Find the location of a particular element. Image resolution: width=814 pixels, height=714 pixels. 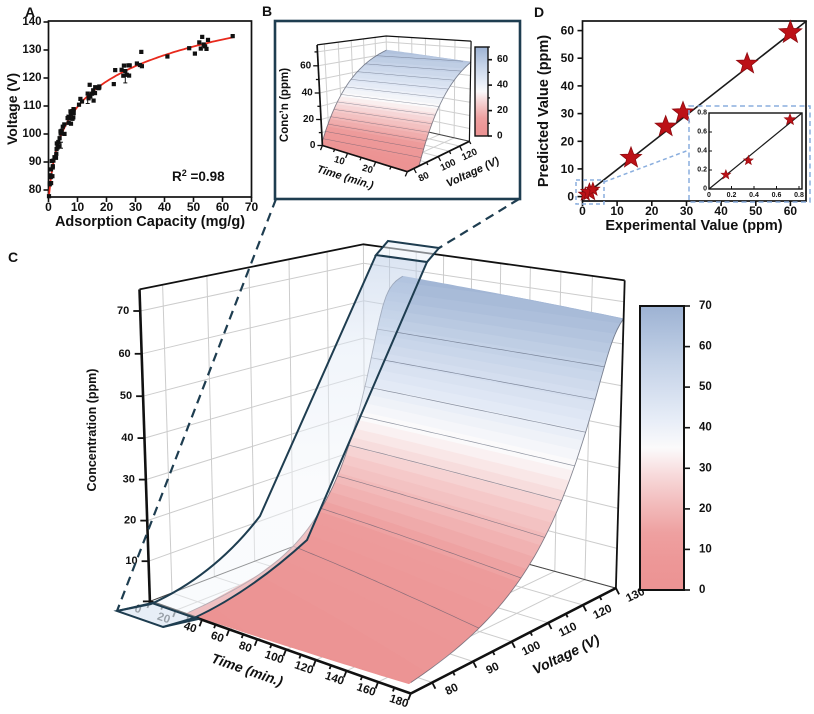

svg-text: 130 is located at coordinates (31, 50).